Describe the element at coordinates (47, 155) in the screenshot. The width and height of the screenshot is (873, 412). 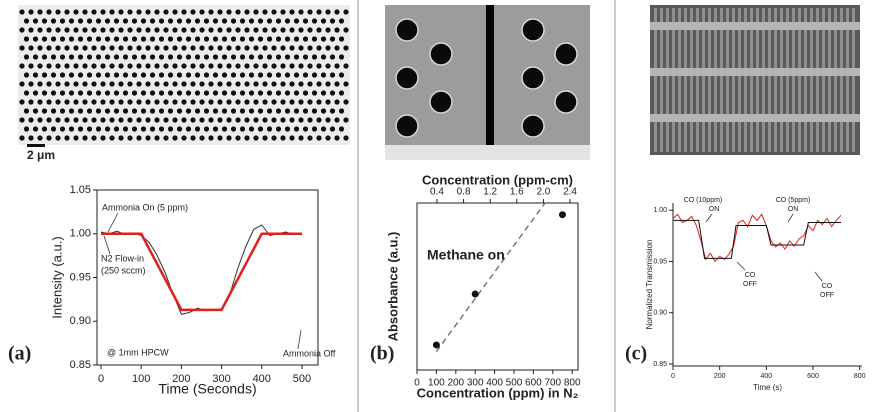
I see `image-a-scale-bg` at that location.